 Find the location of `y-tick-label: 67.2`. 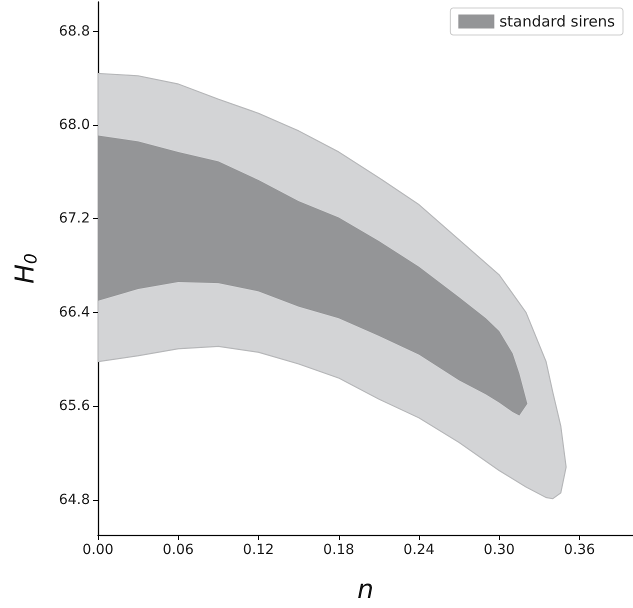

y-tick-label: 67.2 is located at coordinates (74, 218).